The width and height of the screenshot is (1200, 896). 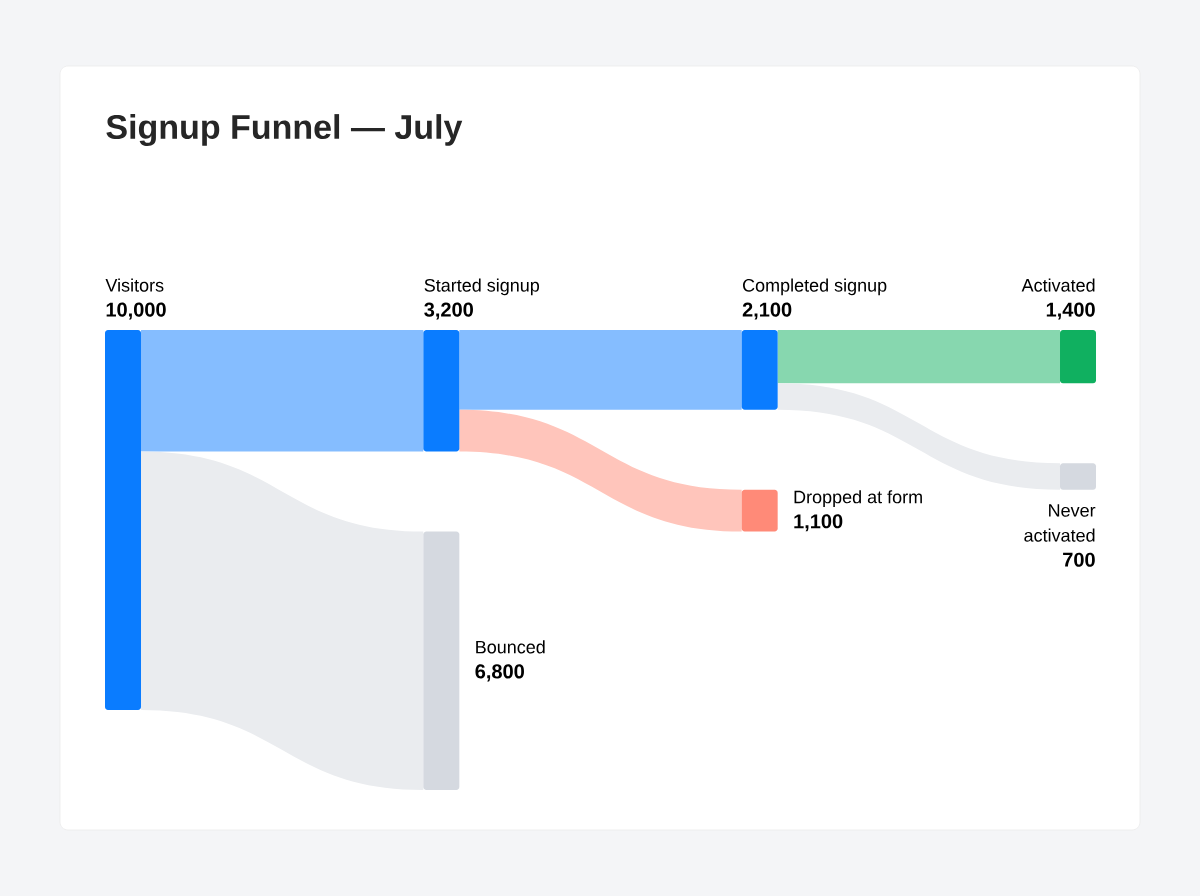 What do you see at coordinates (510, 647) in the screenshot?
I see `category-label: Bounced` at bounding box center [510, 647].